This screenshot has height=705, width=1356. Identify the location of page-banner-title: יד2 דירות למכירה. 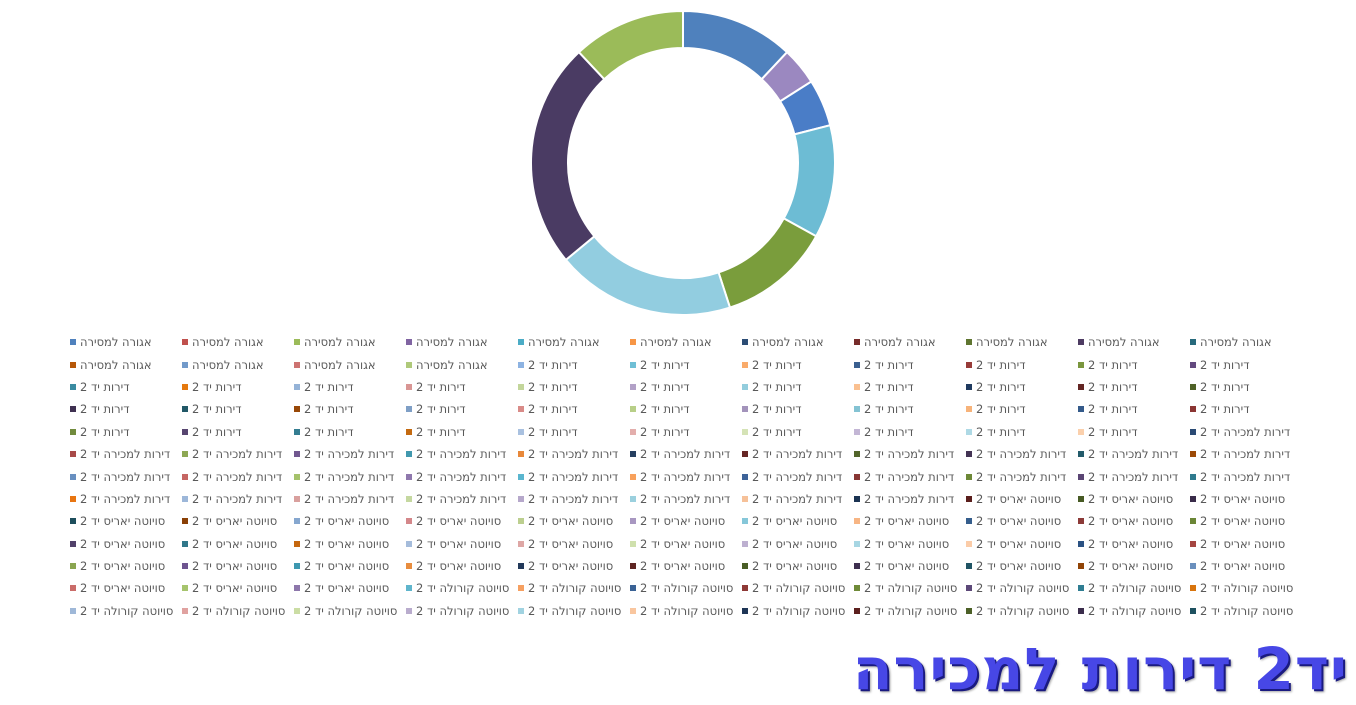
(1100, 669).